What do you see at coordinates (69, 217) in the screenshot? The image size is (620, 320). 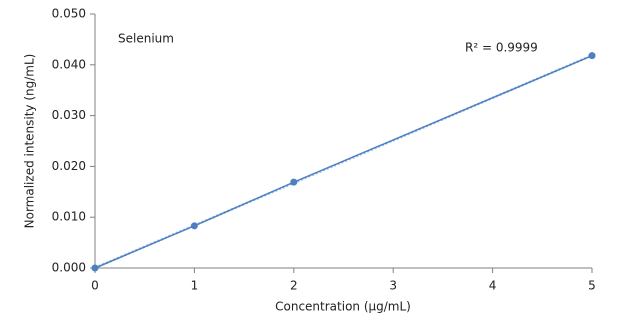 I see `y-tick-label: 0.010` at bounding box center [69, 217].